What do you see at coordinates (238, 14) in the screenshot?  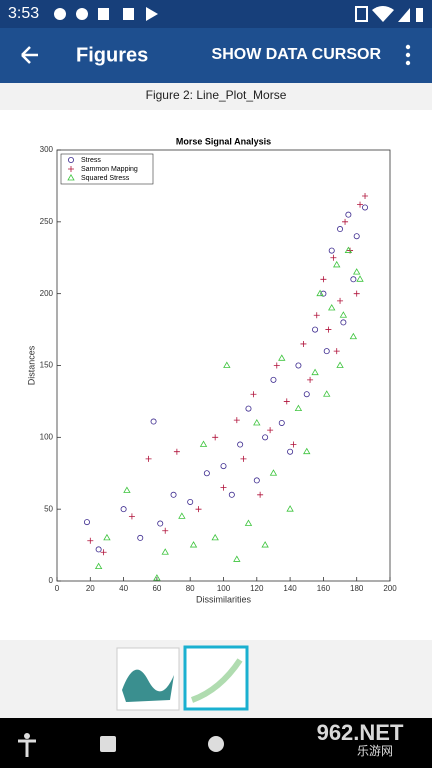 I see `status-icons` at bounding box center [238, 14].